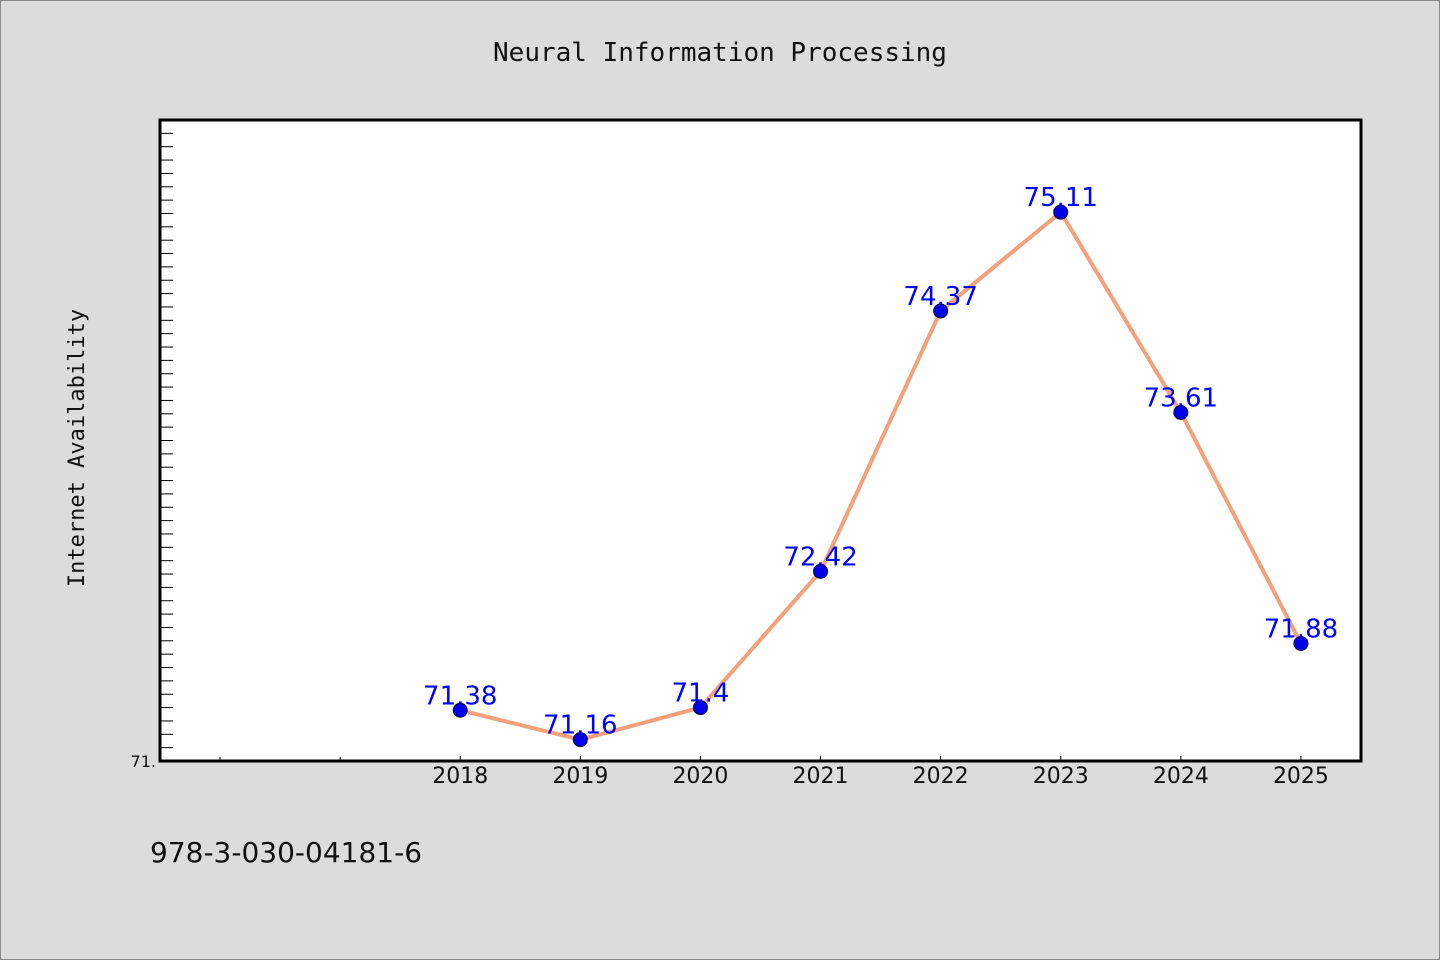 Image resolution: width=1440 pixels, height=960 pixels. What do you see at coordinates (880, 776) in the screenshot?
I see `x-axis-tick-labels: 2018 2019 2020 2021 2022 2023 2024 2025` at bounding box center [880, 776].